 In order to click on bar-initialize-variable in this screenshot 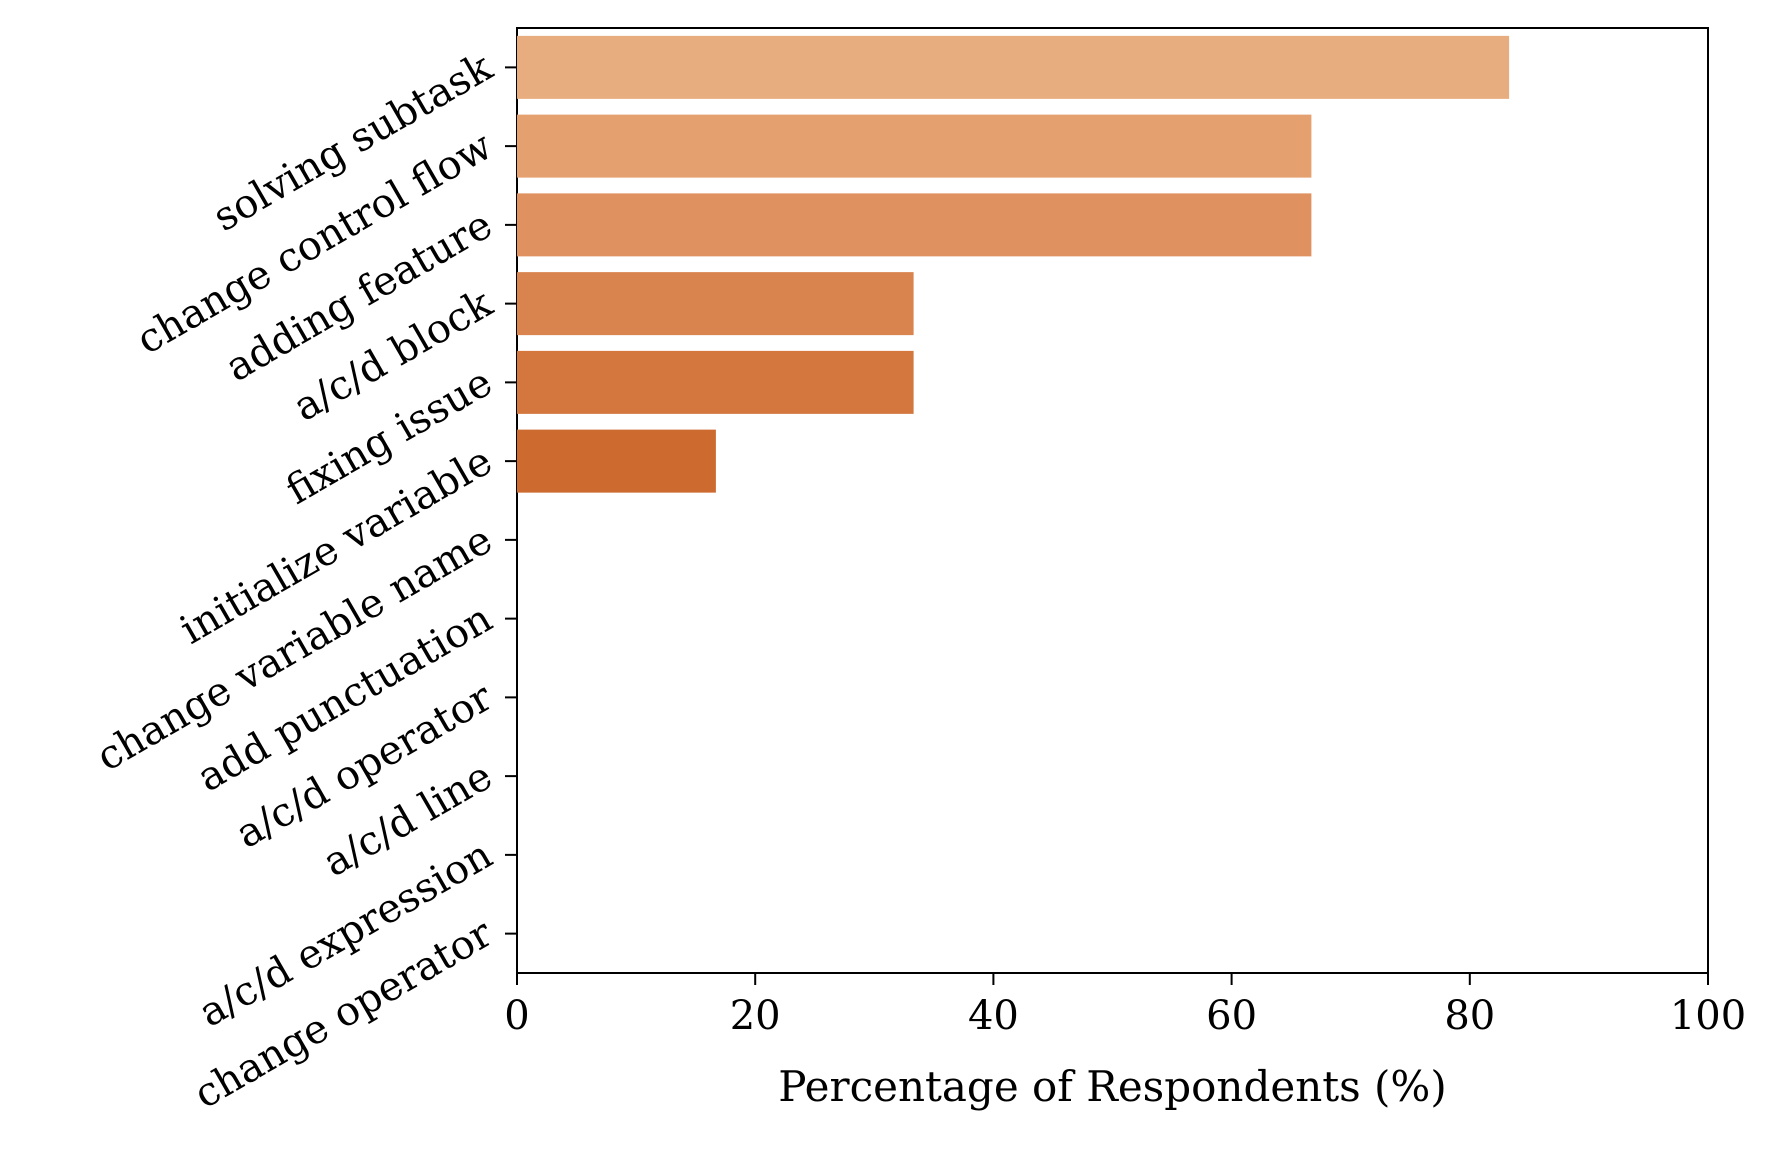, I will do `click(616, 461)`.